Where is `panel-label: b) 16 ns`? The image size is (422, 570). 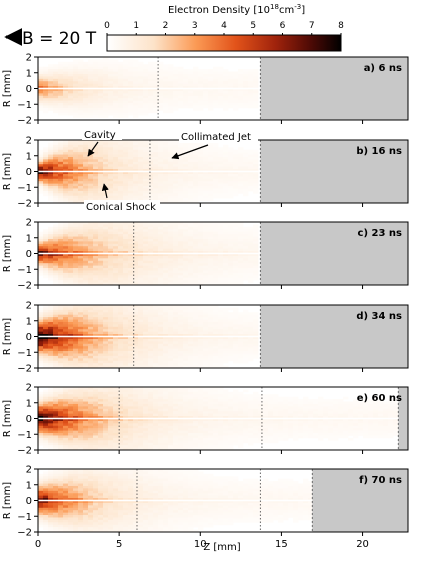 panel-label: b) 16 ns is located at coordinates (379, 151).